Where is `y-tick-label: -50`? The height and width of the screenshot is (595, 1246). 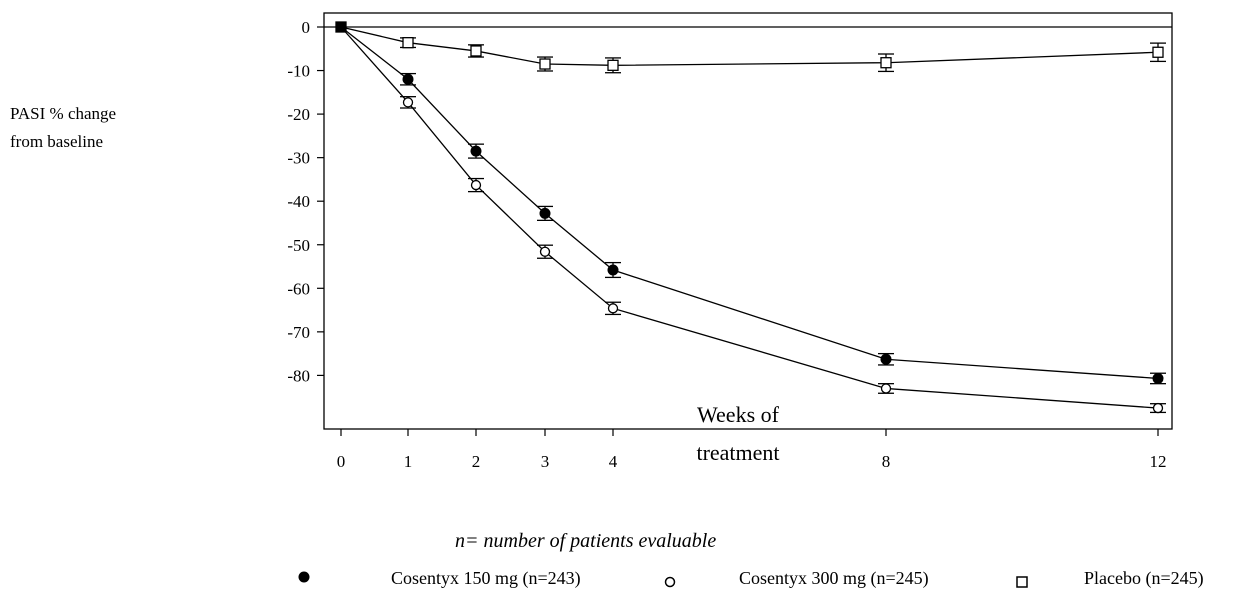 y-tick-label: -50 is located at coordinates (298, 245).